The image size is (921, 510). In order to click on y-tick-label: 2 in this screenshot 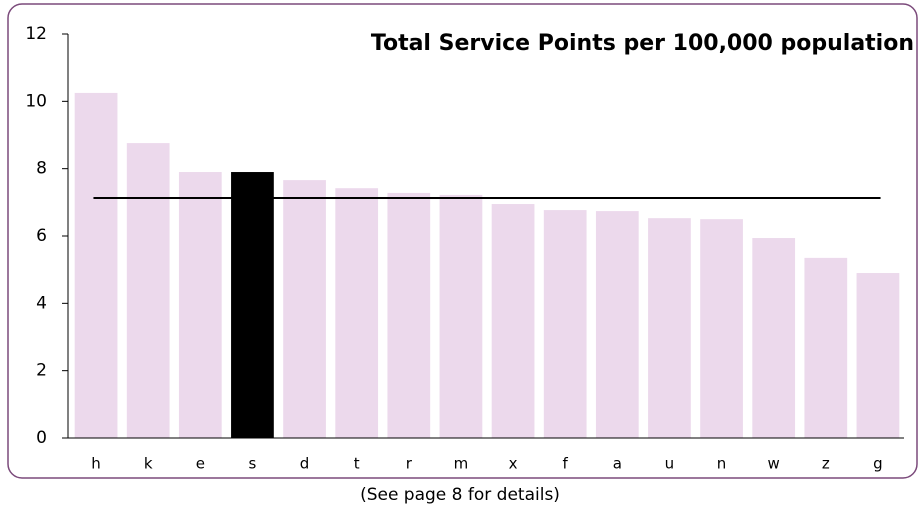, I will do `click(41, 371)`.